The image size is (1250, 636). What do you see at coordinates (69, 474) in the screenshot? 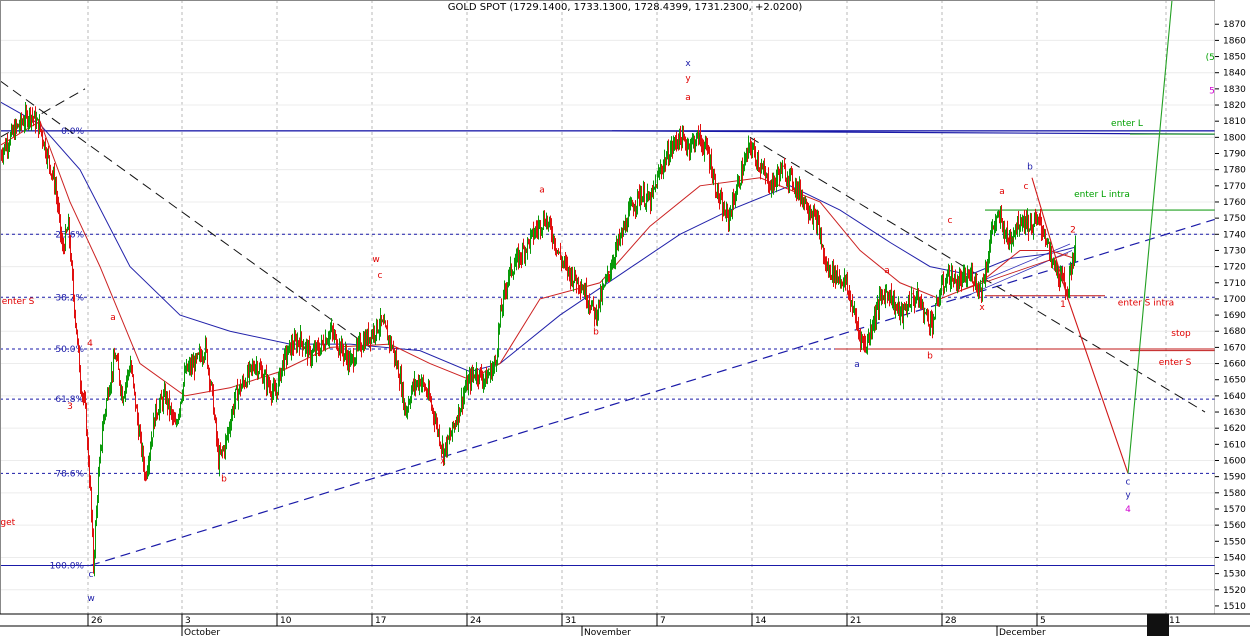
I see `fib-level-label-5: 78.6%` at bounding box center [69, 474].